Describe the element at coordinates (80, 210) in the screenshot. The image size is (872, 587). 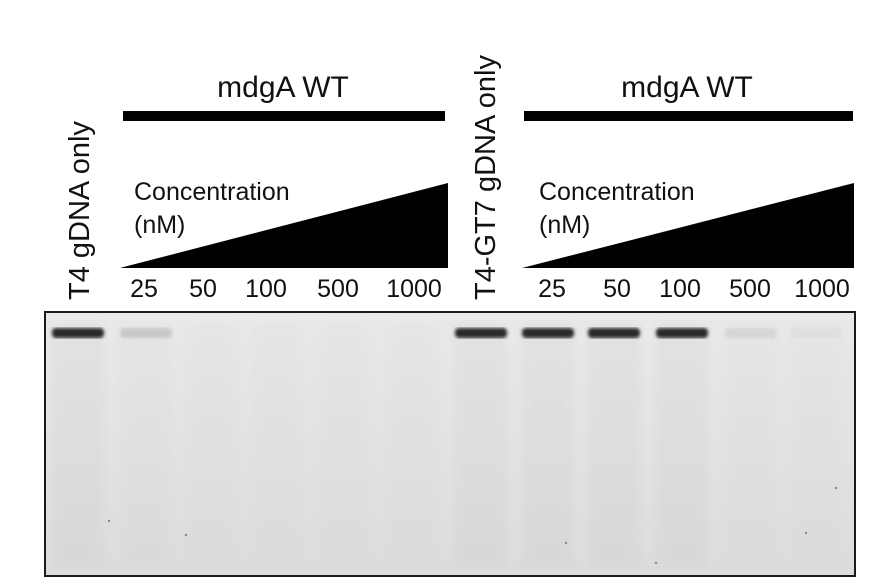
I see `lane-label-t4-control: T4 gDNA only` at that location.